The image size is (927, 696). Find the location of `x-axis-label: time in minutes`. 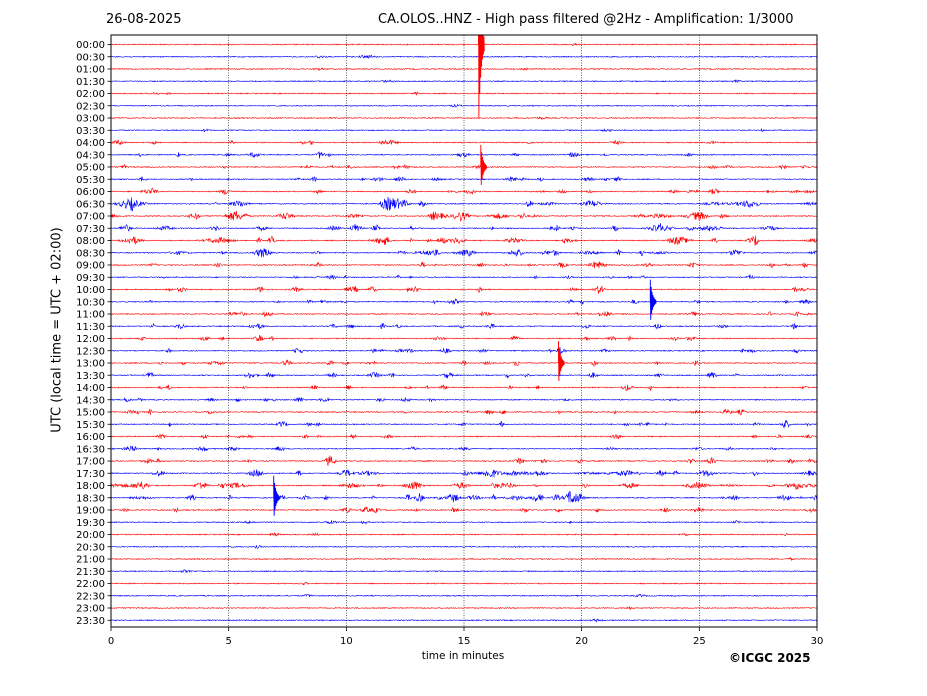

x-axis-label: time in minutes is located at coordinates (463, 656).